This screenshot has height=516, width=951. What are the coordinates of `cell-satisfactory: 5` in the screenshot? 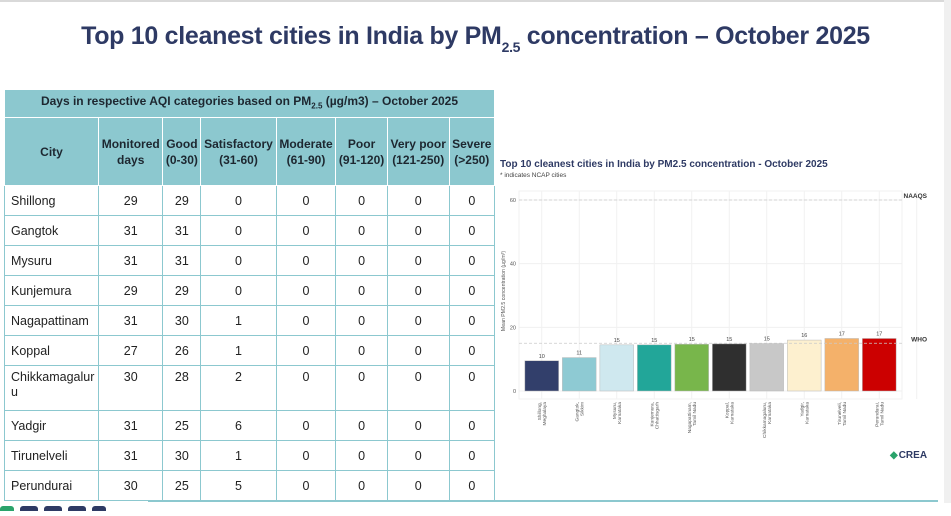 It's located at (238, 485).